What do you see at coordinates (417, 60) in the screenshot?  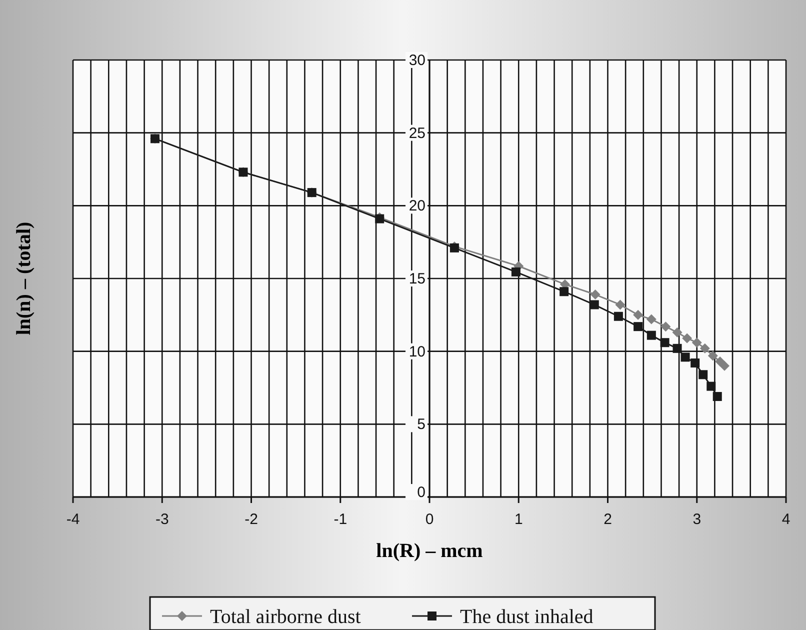 I see `y-tick-label: 30` at bounding box center [417, 60].